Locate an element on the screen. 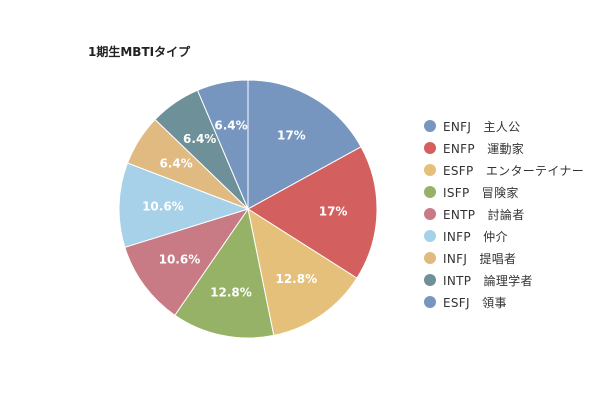  legend-item-8: ESFJ 領事 is located at coordinates (504, 302).